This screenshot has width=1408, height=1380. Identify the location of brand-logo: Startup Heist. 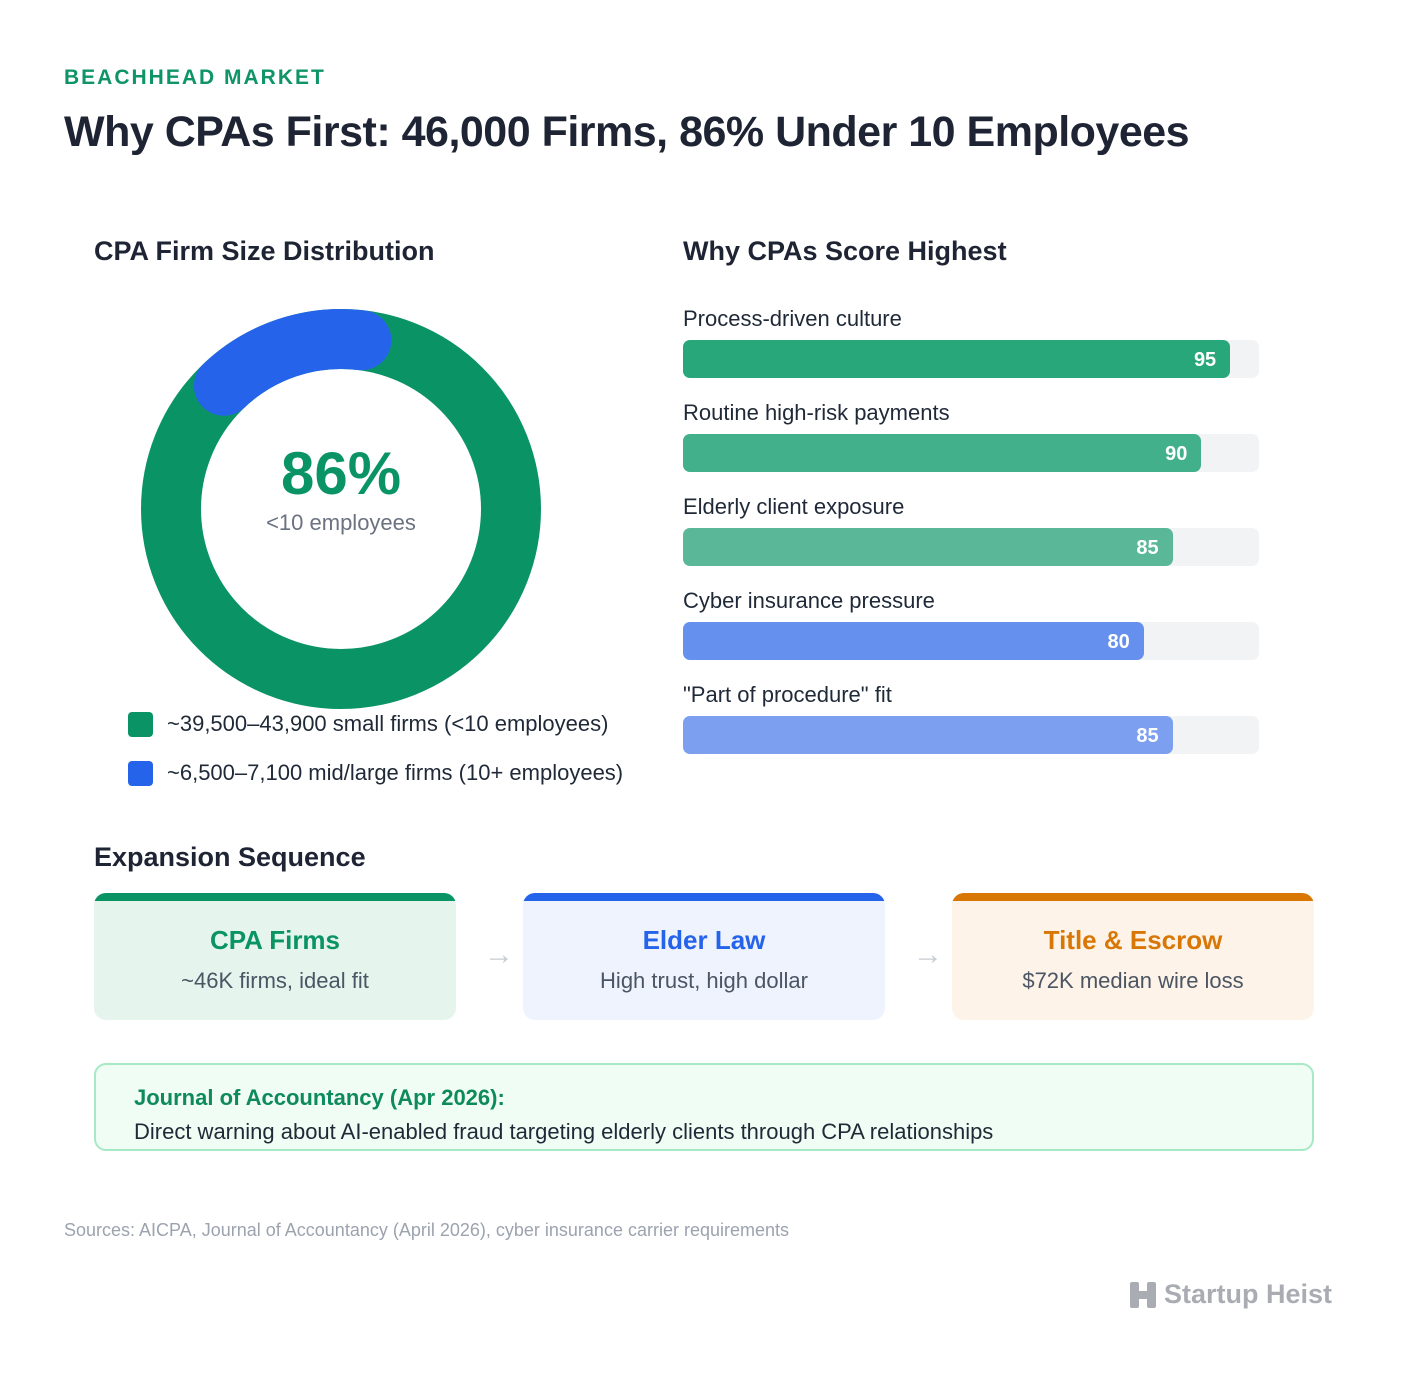
(1231, 1294).